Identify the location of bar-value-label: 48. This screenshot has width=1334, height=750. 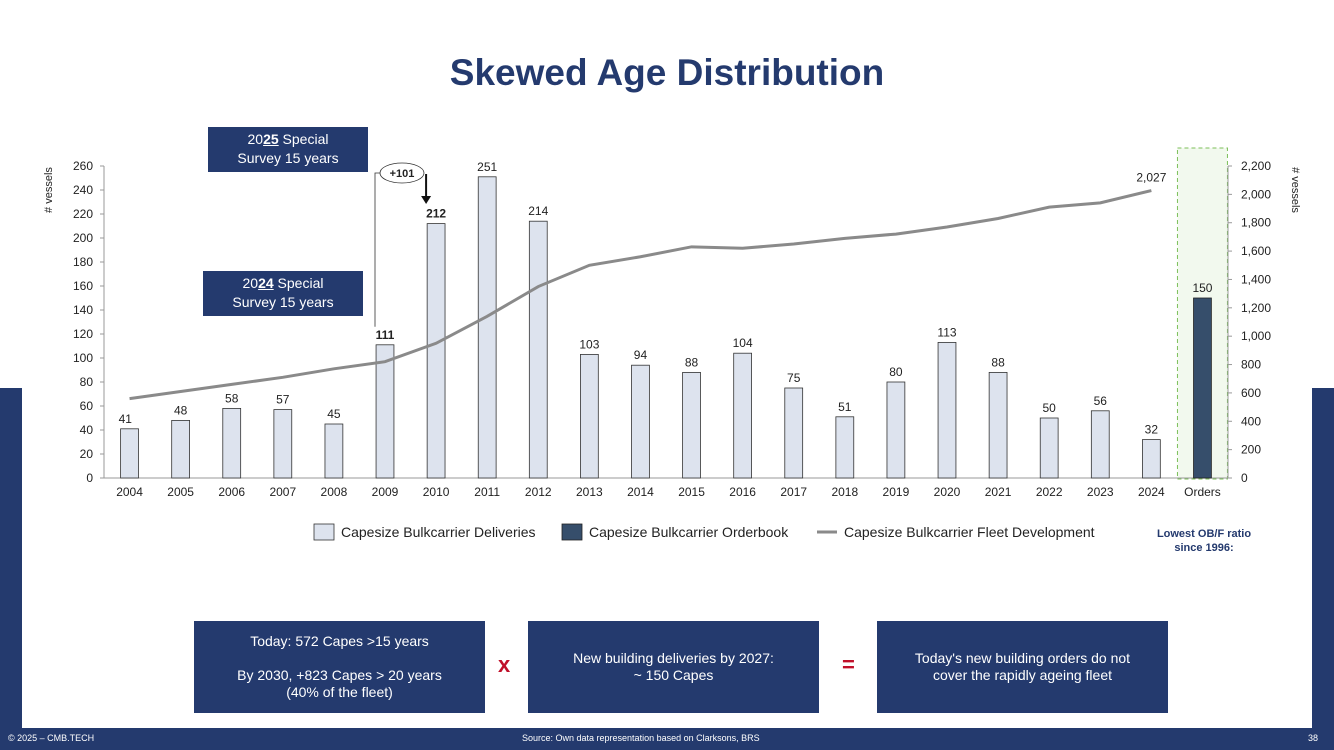
(181, 410).